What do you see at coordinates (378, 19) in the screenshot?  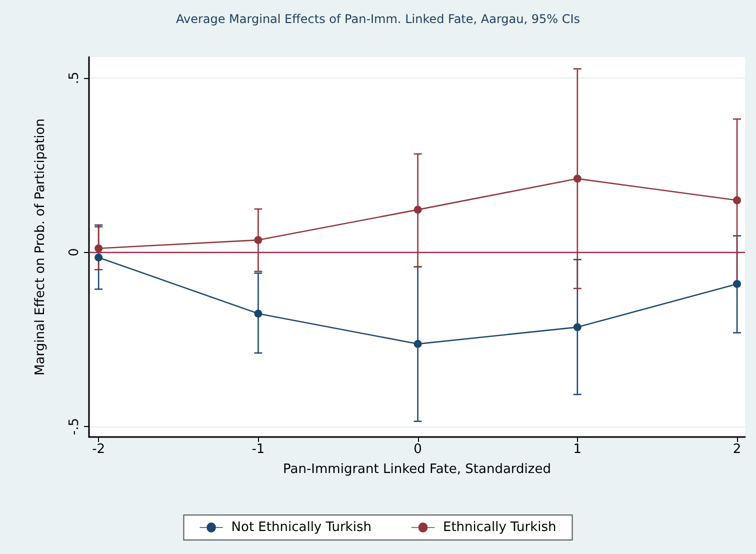 I see `chart-title: Average Marginal Effects of Pan-Imm. Linked Fate, Aargau, 95% CIs` at bounding box center [378, 19].